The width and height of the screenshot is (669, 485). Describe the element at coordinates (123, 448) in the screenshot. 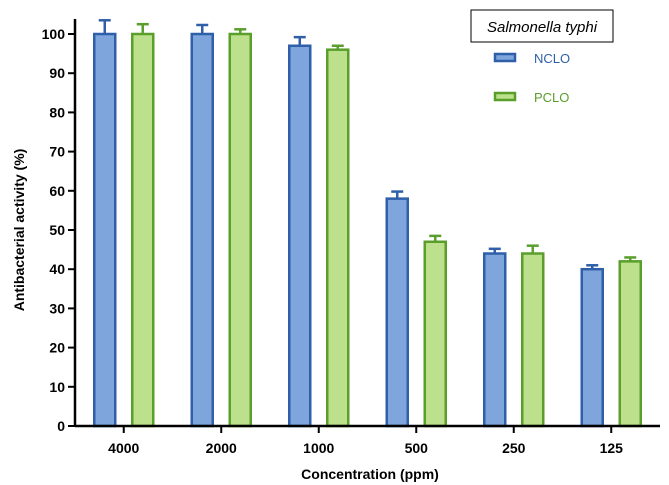

I see `x-tick-label: 4000` at that location.